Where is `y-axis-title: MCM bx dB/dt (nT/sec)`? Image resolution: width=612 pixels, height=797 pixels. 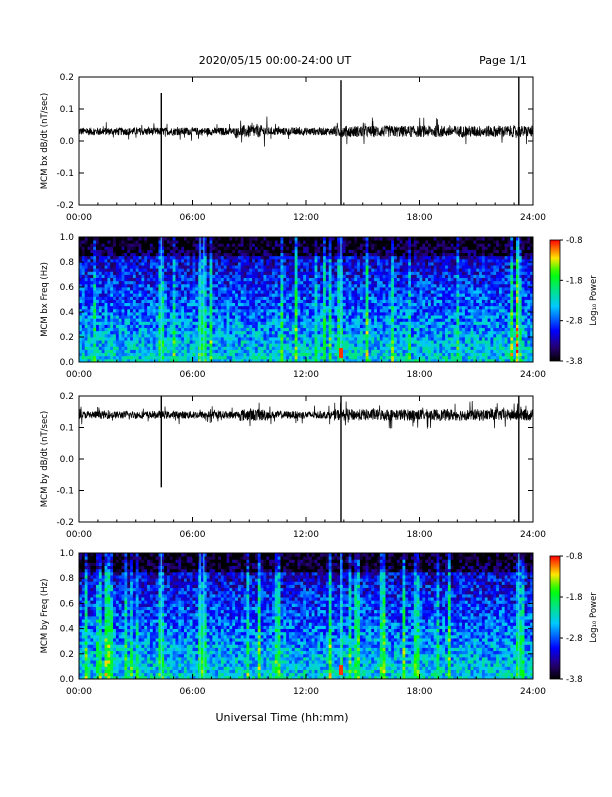 y-axis-title: MCM bx dB/dt (nT/sec) is located at coordinates (45, 141).